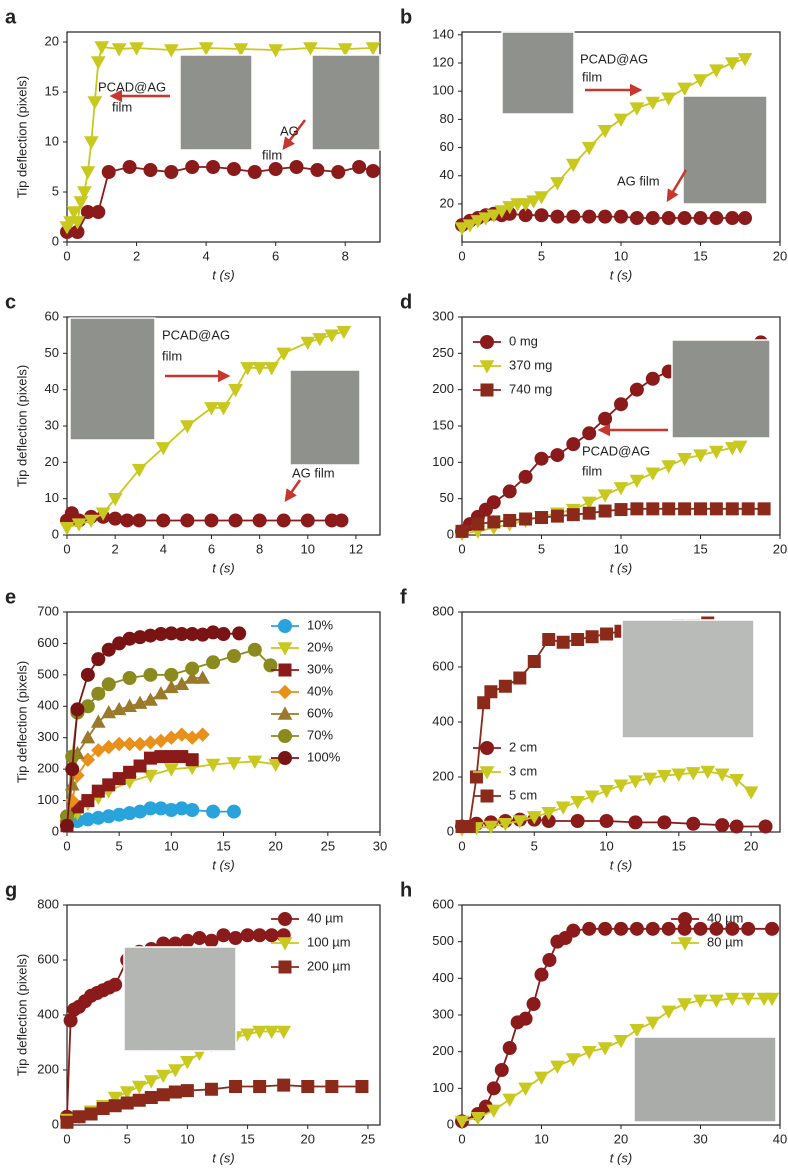 The height and width of the screenshot is (1174, 788). Describe the element at coordinates (52, 90) in the screenshot. I see `y-tick-label: 15` at that location.